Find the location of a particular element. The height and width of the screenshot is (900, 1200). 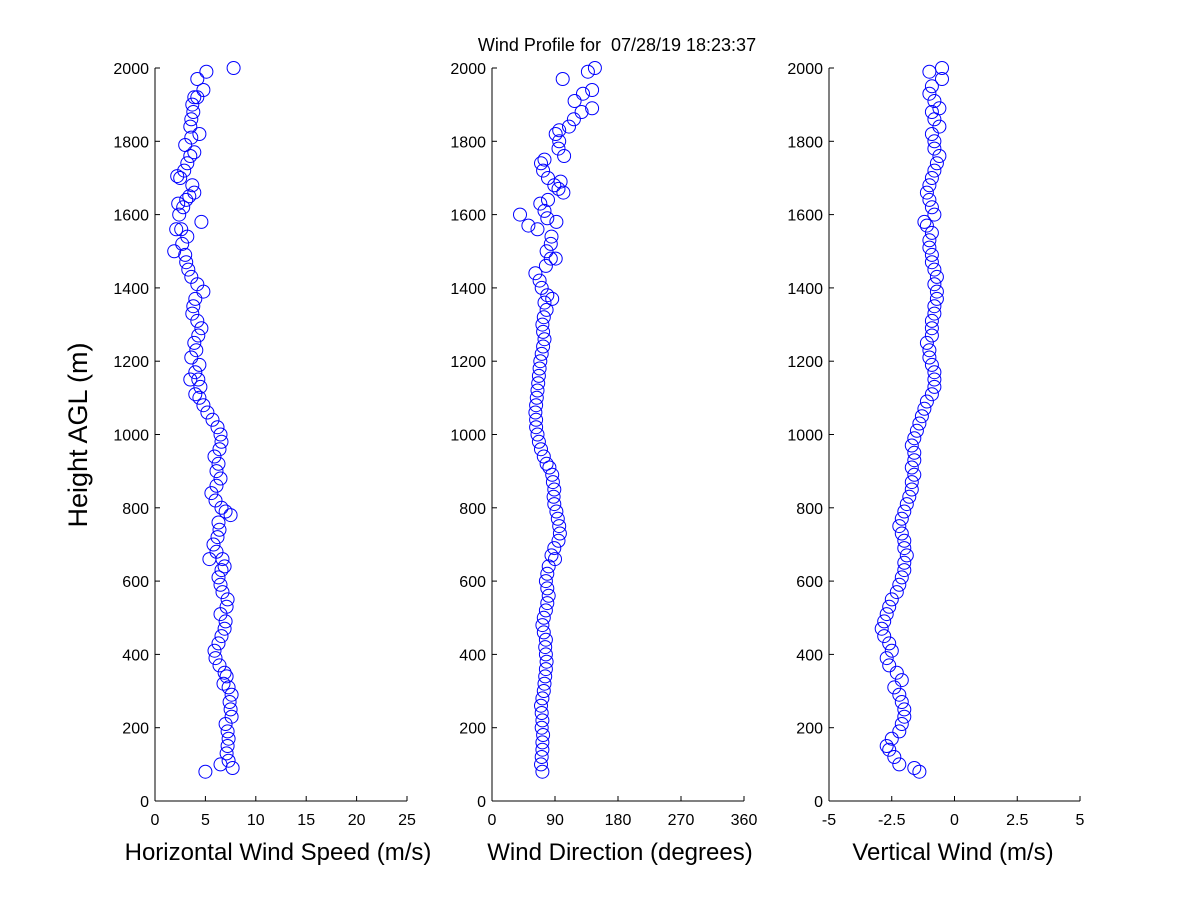

y-tick-label: 1600 is located at coordinates (131, 216).